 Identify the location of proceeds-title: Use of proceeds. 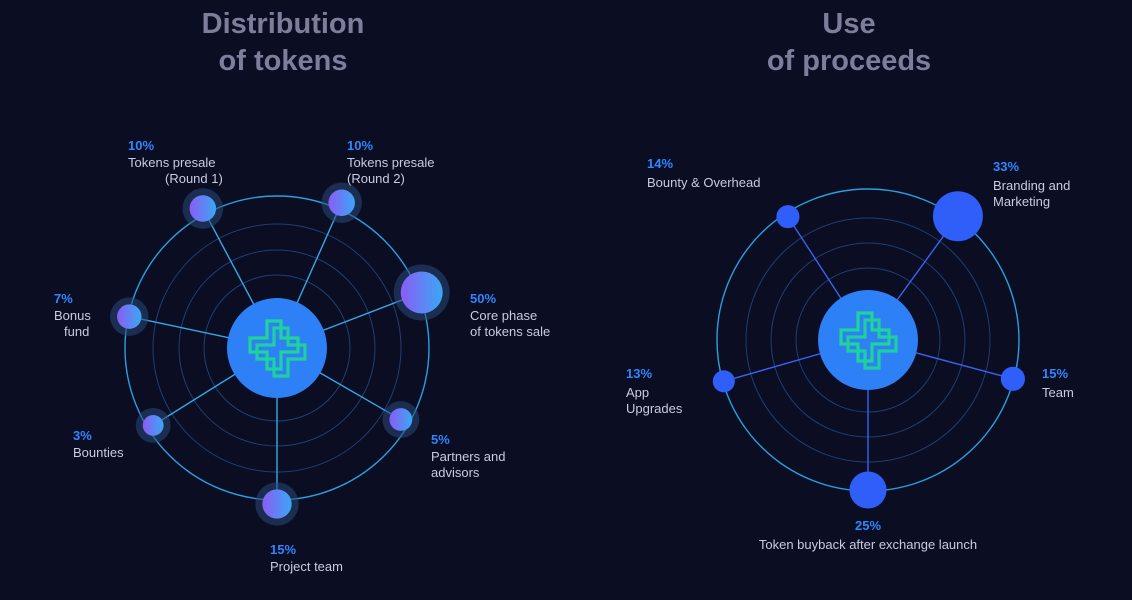
(849, 43).